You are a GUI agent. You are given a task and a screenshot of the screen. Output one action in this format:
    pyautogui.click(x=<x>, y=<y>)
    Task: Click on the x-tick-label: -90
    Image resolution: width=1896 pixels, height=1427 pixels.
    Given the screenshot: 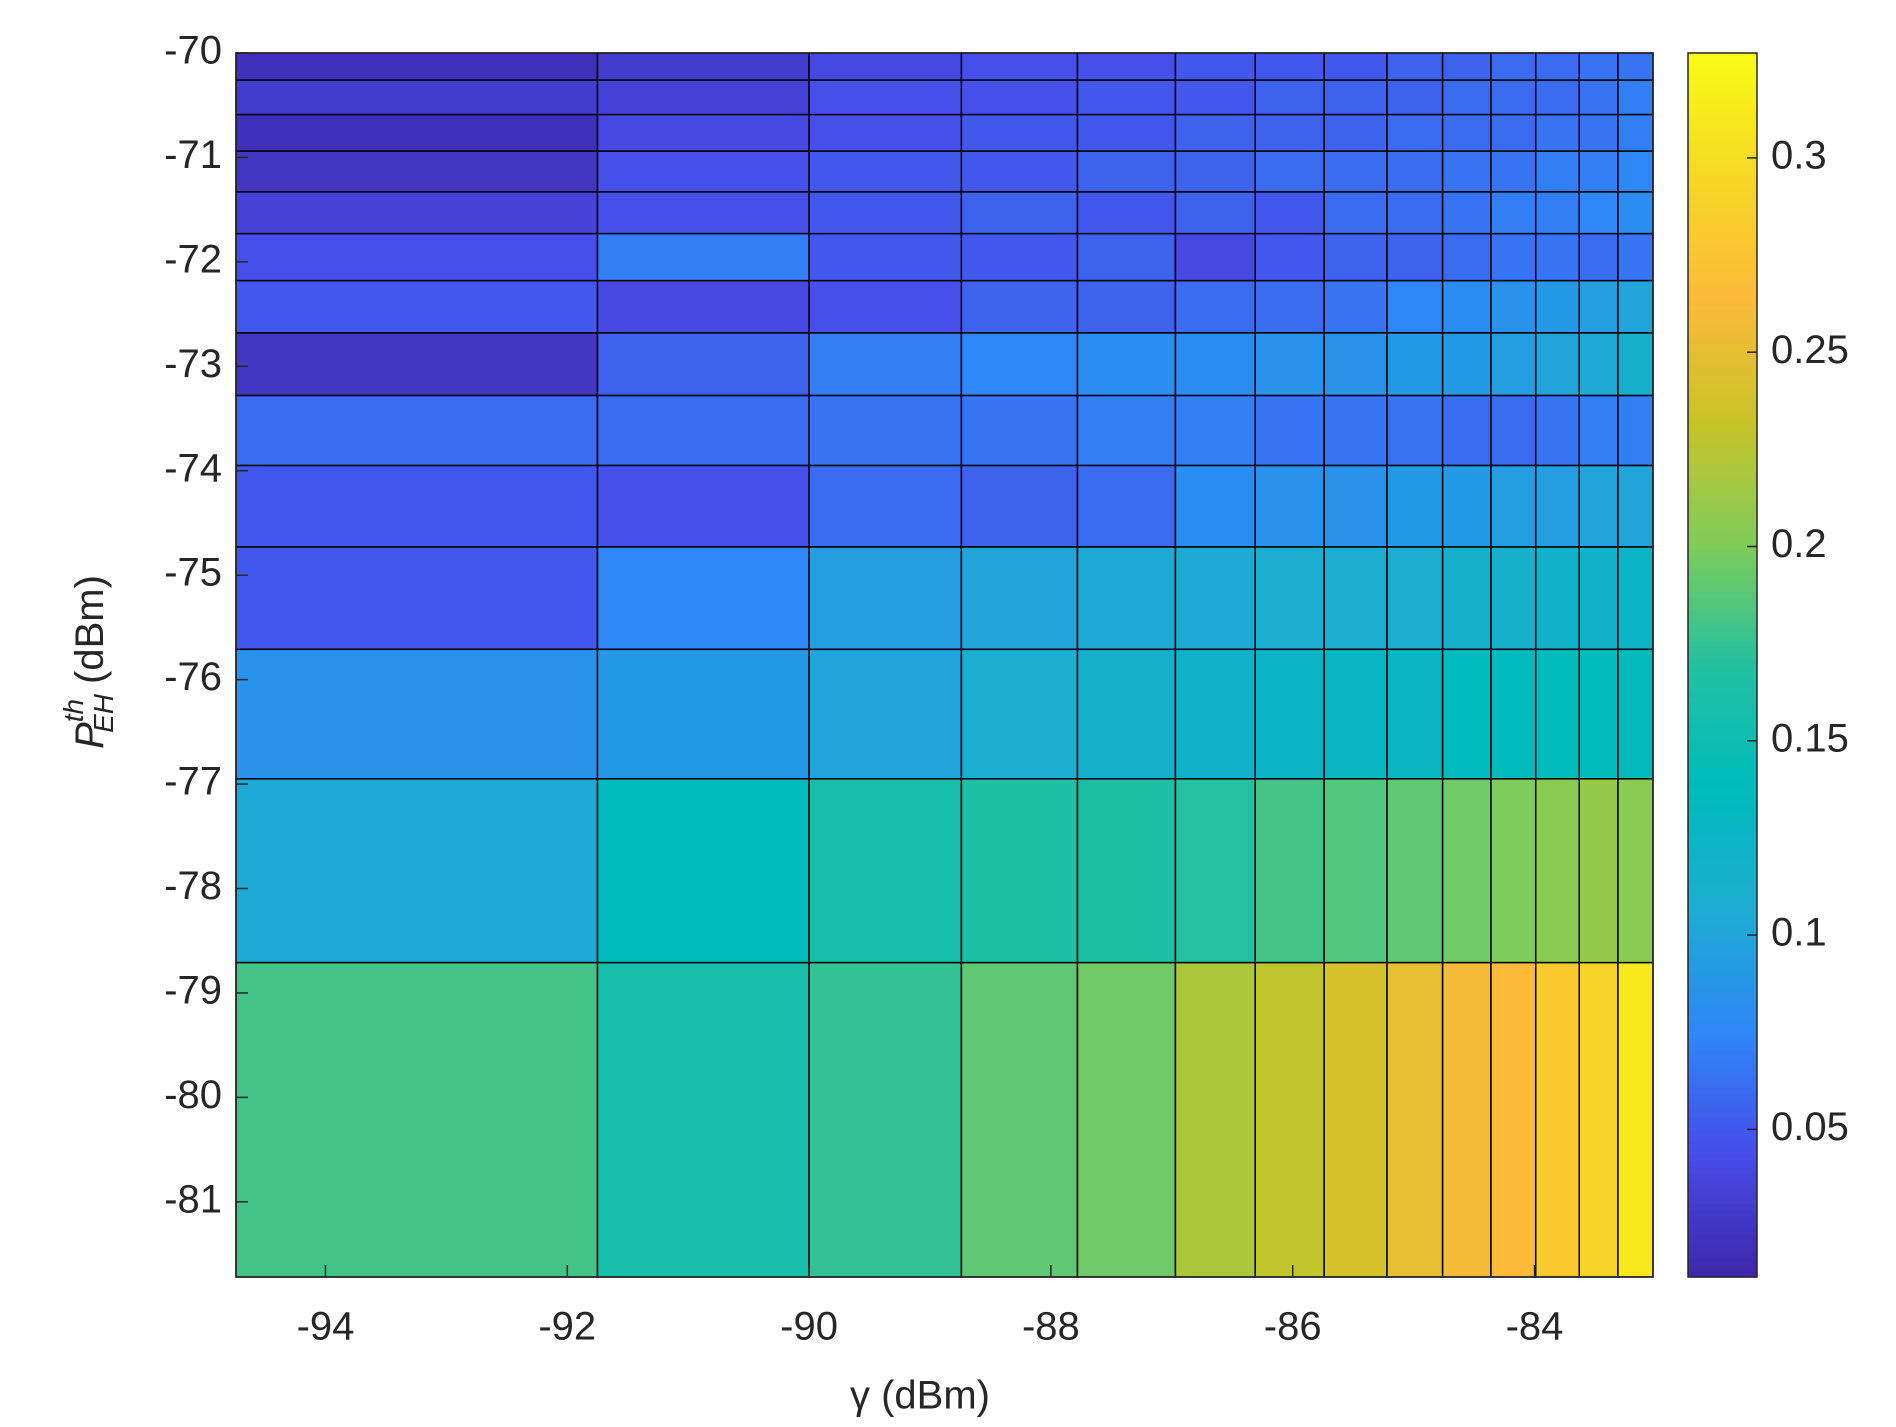 What is the action you would take?
    pyautogui.click(x=809, y=1327)
    